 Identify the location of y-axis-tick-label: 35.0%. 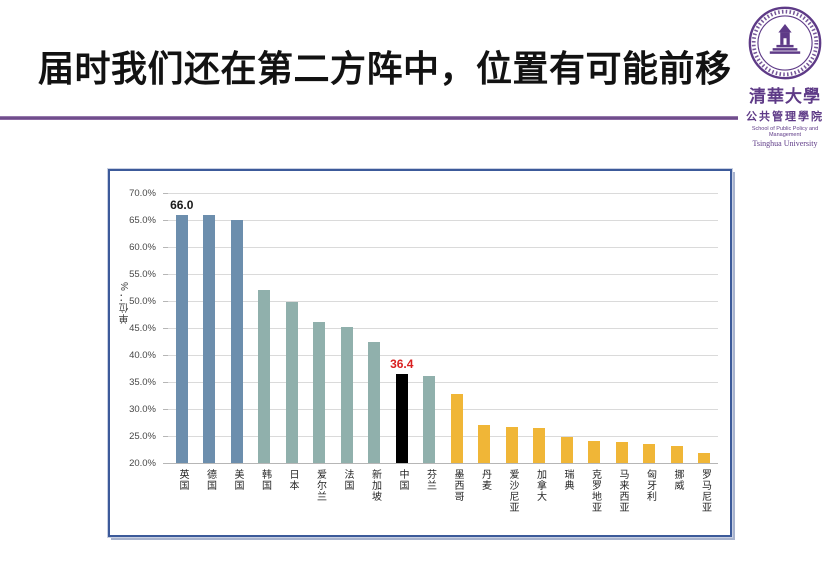
(142, 382).